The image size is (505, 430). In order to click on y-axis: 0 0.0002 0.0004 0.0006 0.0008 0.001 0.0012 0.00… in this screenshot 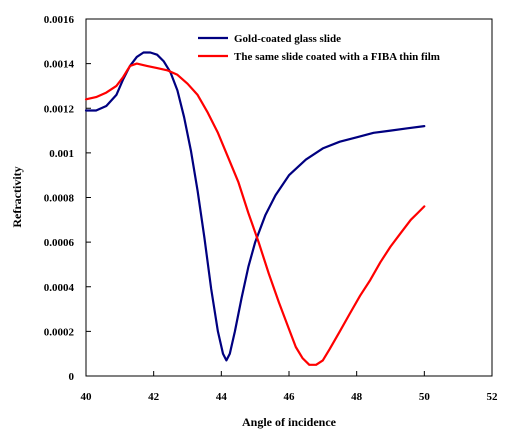, I will do `click(67, 198)`.